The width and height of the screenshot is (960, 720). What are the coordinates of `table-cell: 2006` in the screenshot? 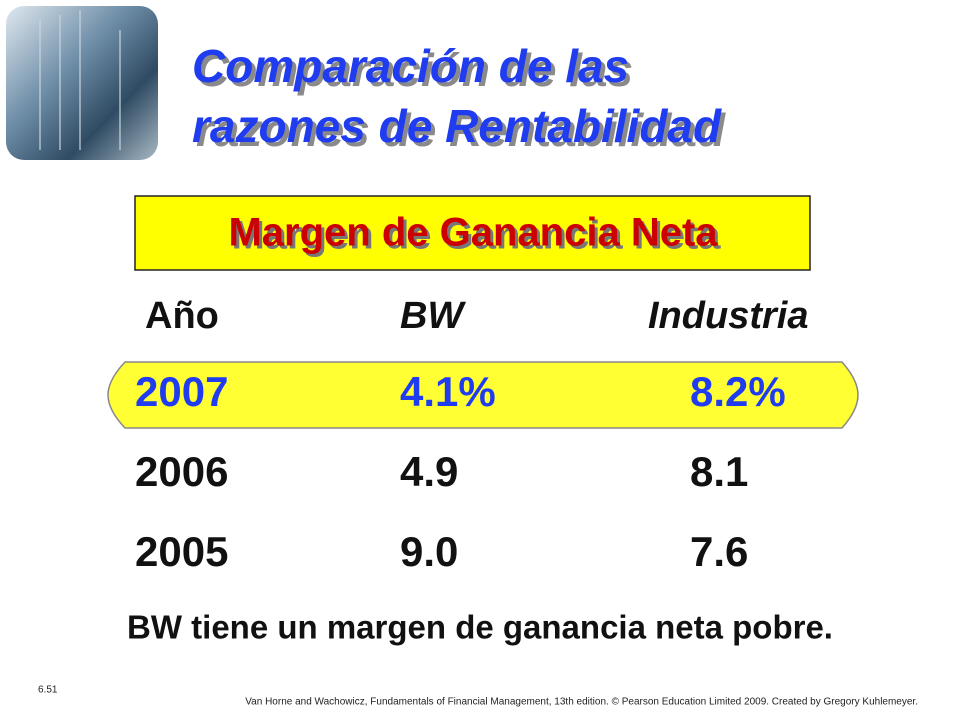 It's located at (181, 471).